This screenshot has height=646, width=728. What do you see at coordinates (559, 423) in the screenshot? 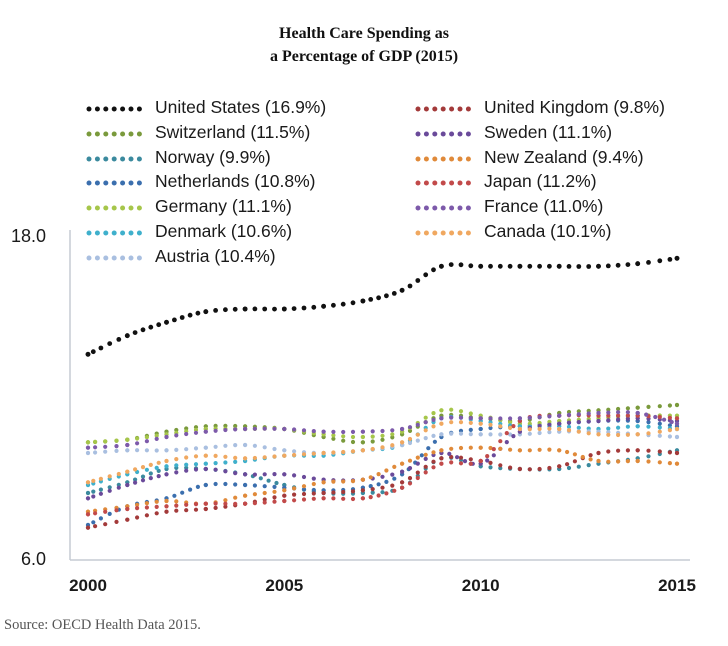
I see `data-point-2012` at bounding box center [559, 423].